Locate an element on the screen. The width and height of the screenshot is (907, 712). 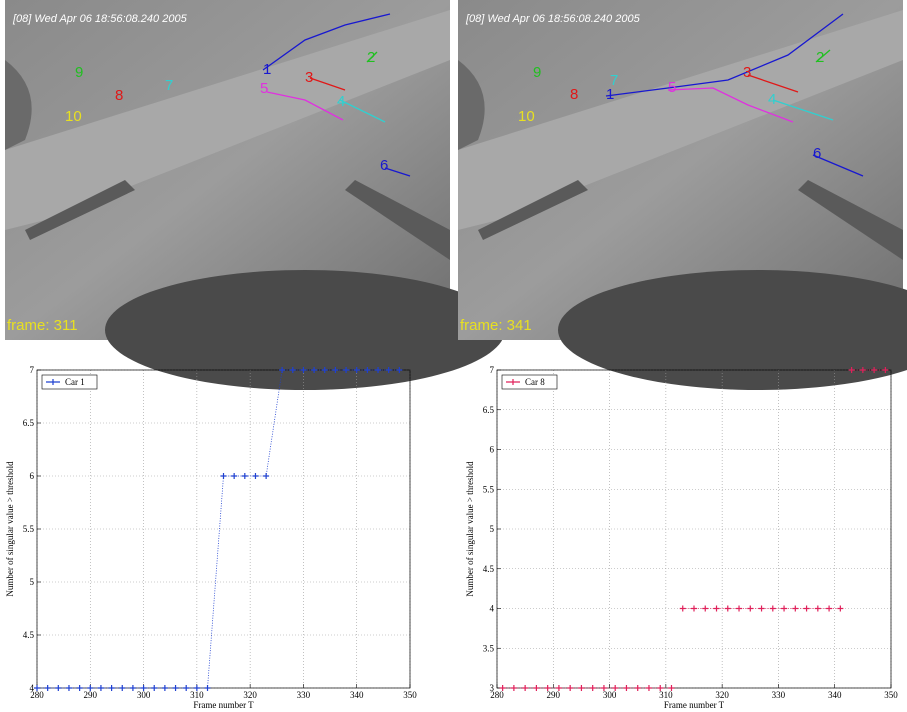
y-tick-label: 6.5 is located at coordinates (489, 410).